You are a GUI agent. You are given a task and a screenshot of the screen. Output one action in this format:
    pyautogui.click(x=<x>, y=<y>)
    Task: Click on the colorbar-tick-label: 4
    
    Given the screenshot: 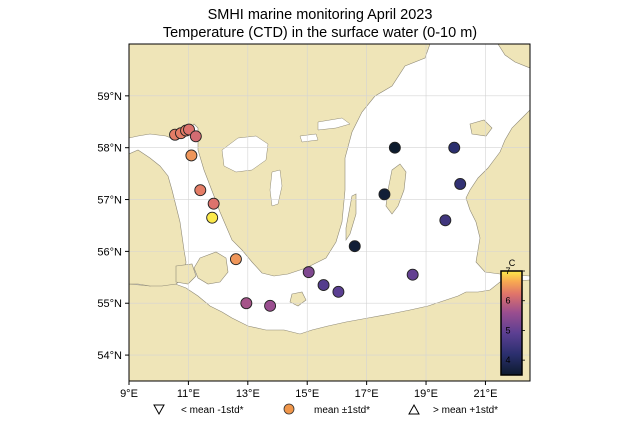 What is the action you would take?
    pyautogui.click(x=507, y=360)
    